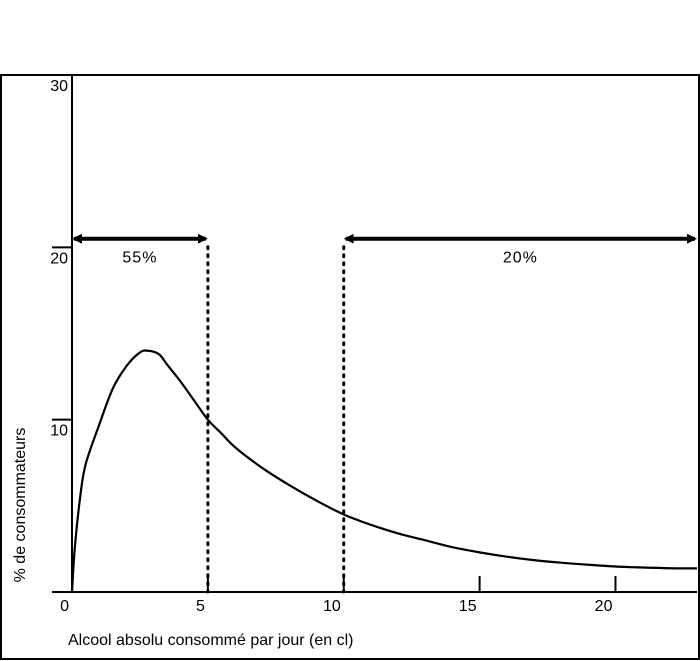  Describe the element at coordinates (139, 258) in the screenshot. I see `range-label: 55%` at that location.